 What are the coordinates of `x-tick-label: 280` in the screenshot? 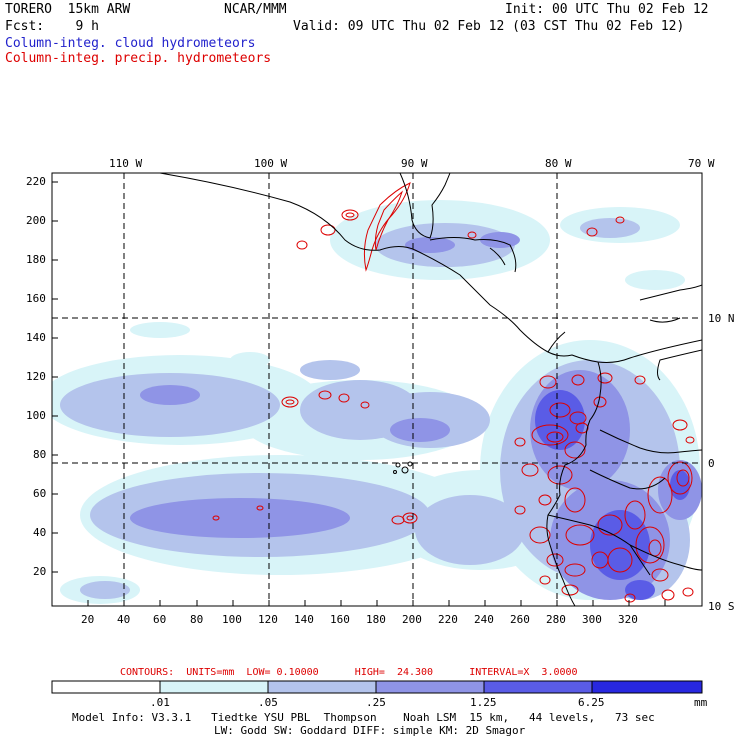 It's located at (556, 619).